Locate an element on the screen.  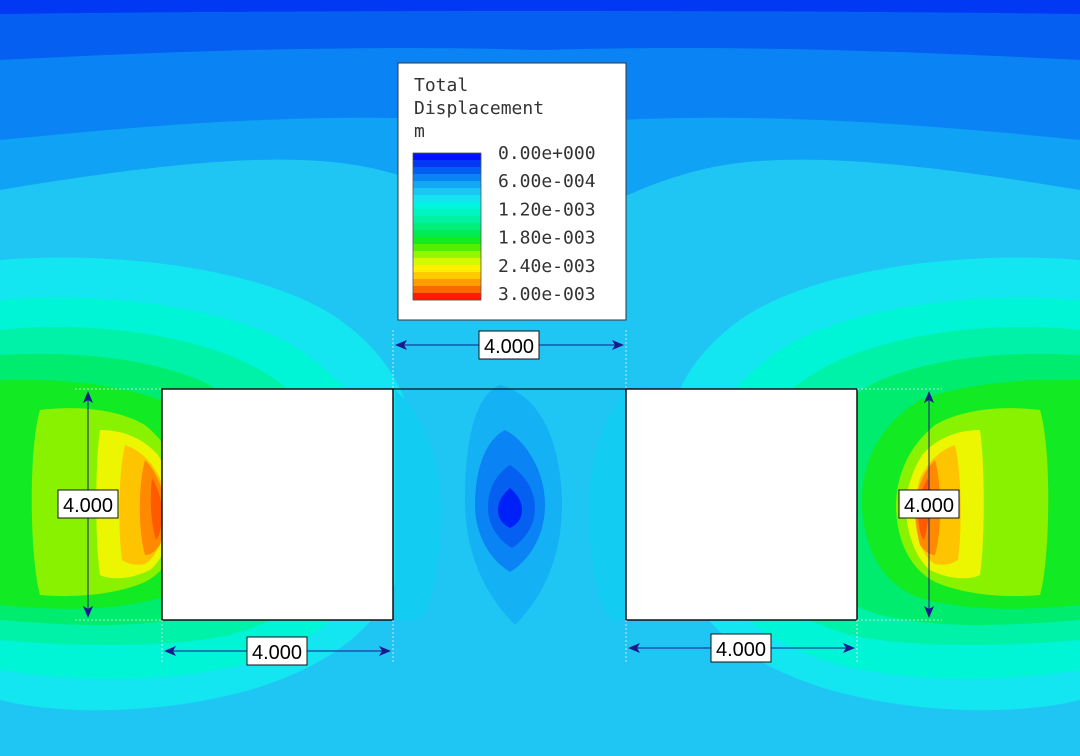
legend-tick-label: 0.00e+000 is located at coordinates (547, 153).